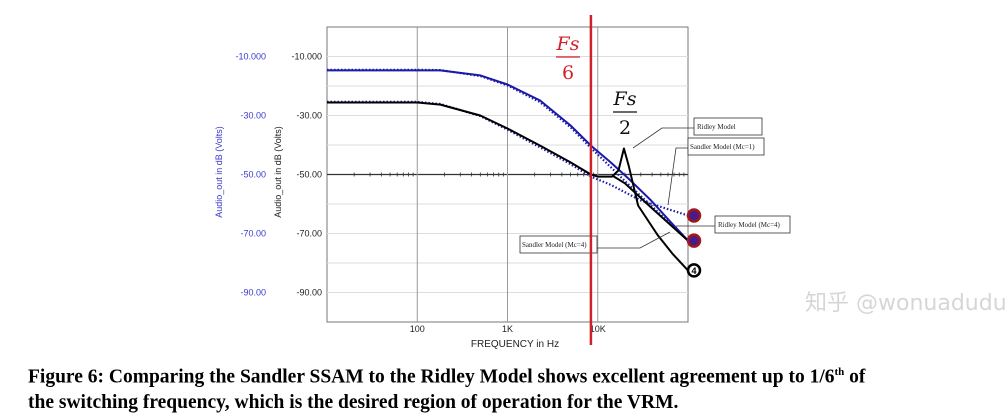 This screenshot has width=1006, height=415. Describe the element at coordinates (677, 176) in the screenshot. I see `leader-sandler1` at that location.